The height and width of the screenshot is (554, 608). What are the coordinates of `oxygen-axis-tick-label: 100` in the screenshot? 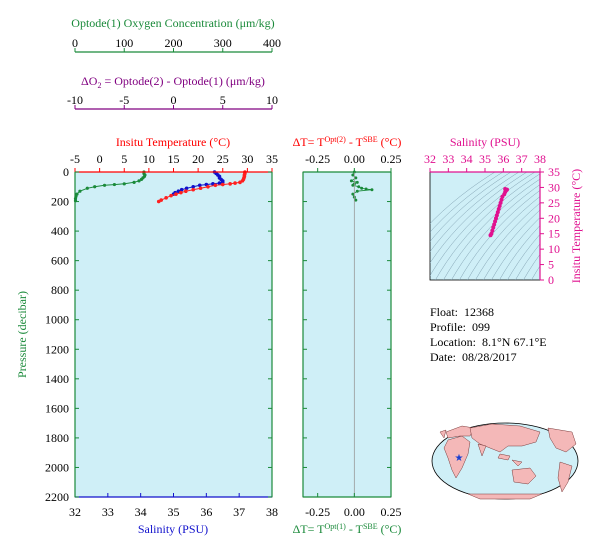 It's located at (124, 43).